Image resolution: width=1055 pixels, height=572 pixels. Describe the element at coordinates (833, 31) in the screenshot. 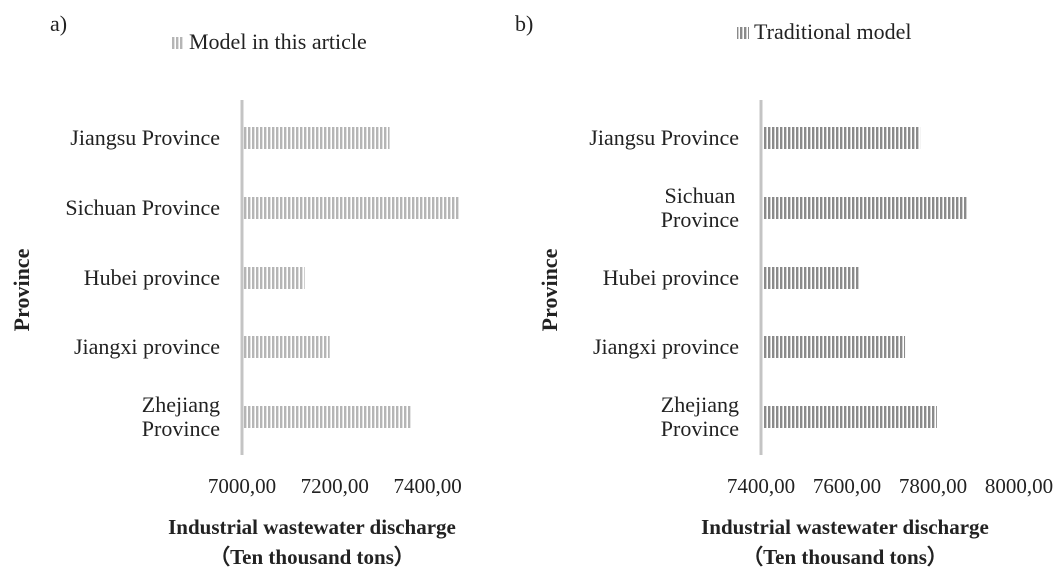

I see `legend-label: Traditional model` at that location.